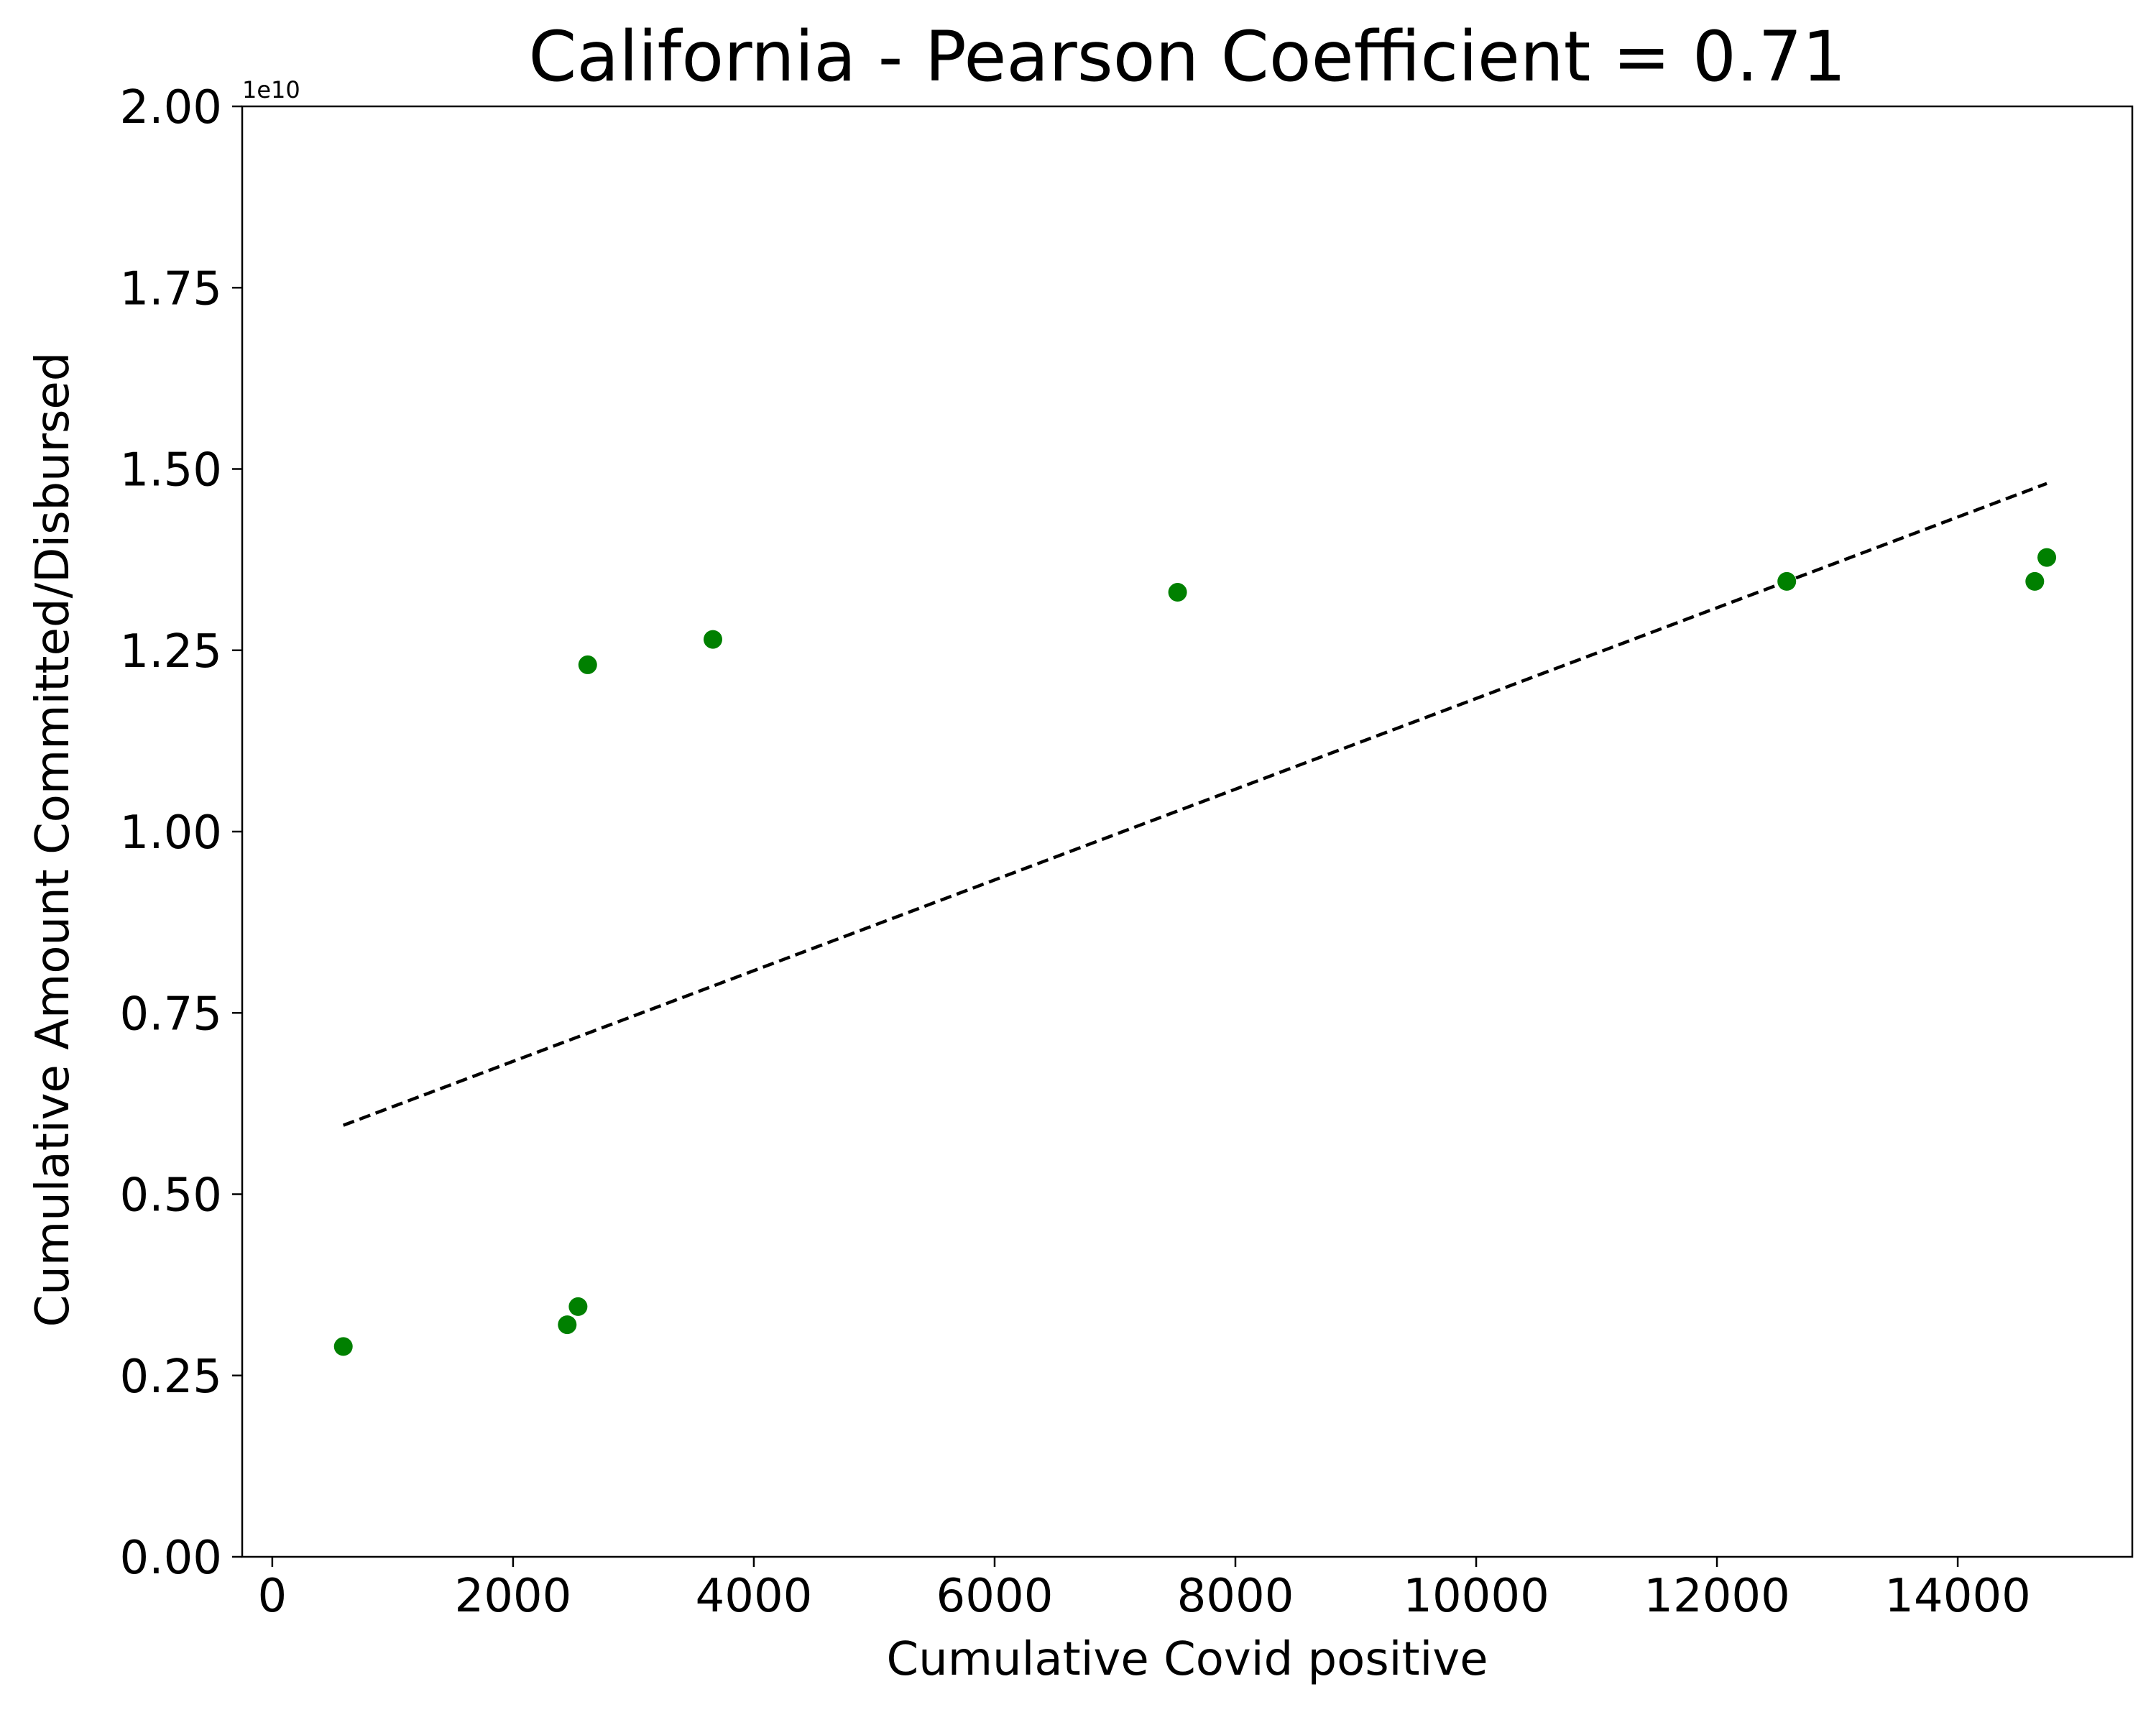  What do you see at coordinates (1717, 1596) in the screenshot?
I see `x-tick-label: 12000` at bounding box center [1717, 1596].